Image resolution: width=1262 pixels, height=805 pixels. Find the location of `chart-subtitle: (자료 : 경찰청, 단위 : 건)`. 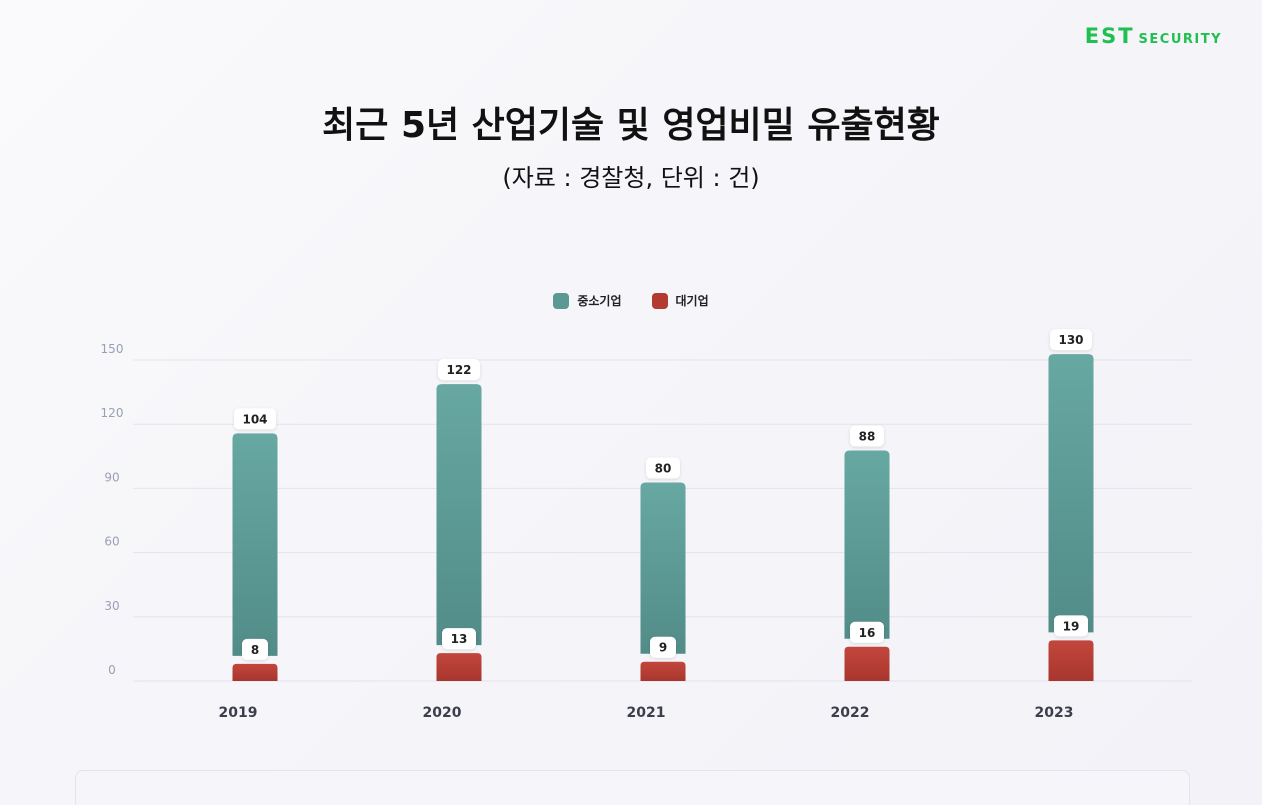

chart-subtitle: (자료 : 경찰청, 단위 : 건) is located at coordinates (631, 178).